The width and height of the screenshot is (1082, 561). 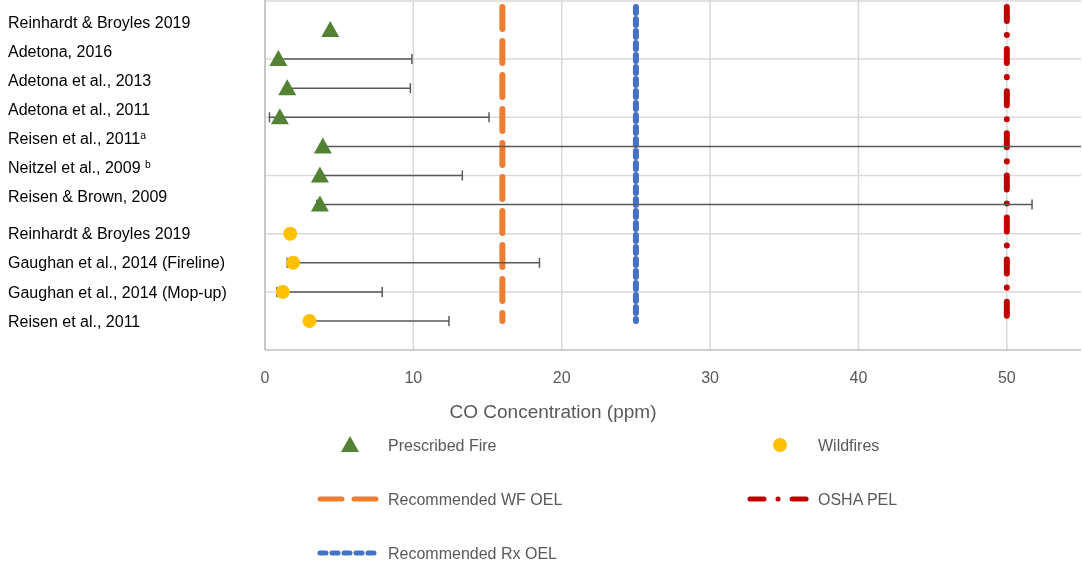 I want to click on y-tick-label: Reisen et al., 2011$^{a}$, so click(x=77, y=138).